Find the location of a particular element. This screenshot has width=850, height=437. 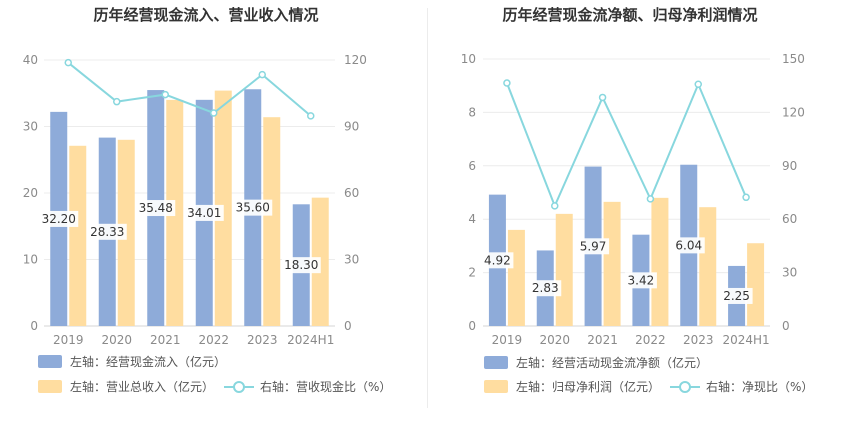

data-label: 2.83 is located at coordinates (545, 288).